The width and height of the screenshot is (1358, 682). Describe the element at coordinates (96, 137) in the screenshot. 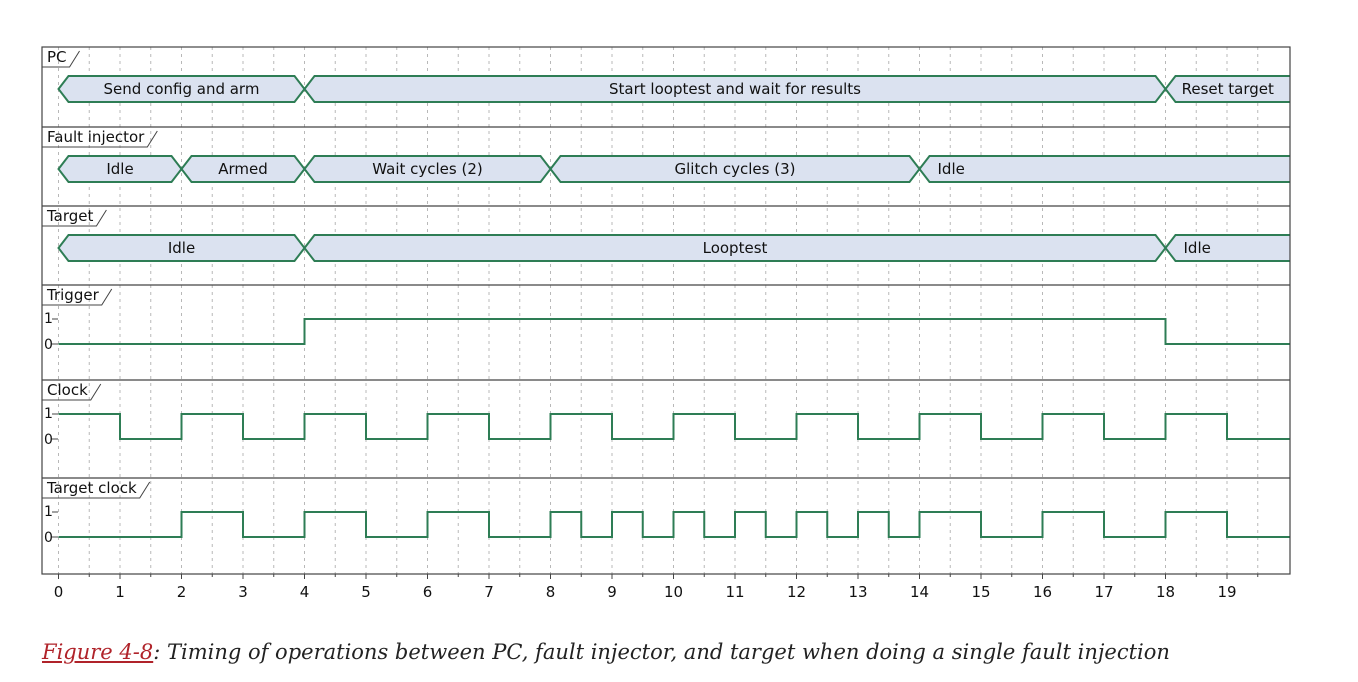

I see `lane-label: Fault injector` at that location.